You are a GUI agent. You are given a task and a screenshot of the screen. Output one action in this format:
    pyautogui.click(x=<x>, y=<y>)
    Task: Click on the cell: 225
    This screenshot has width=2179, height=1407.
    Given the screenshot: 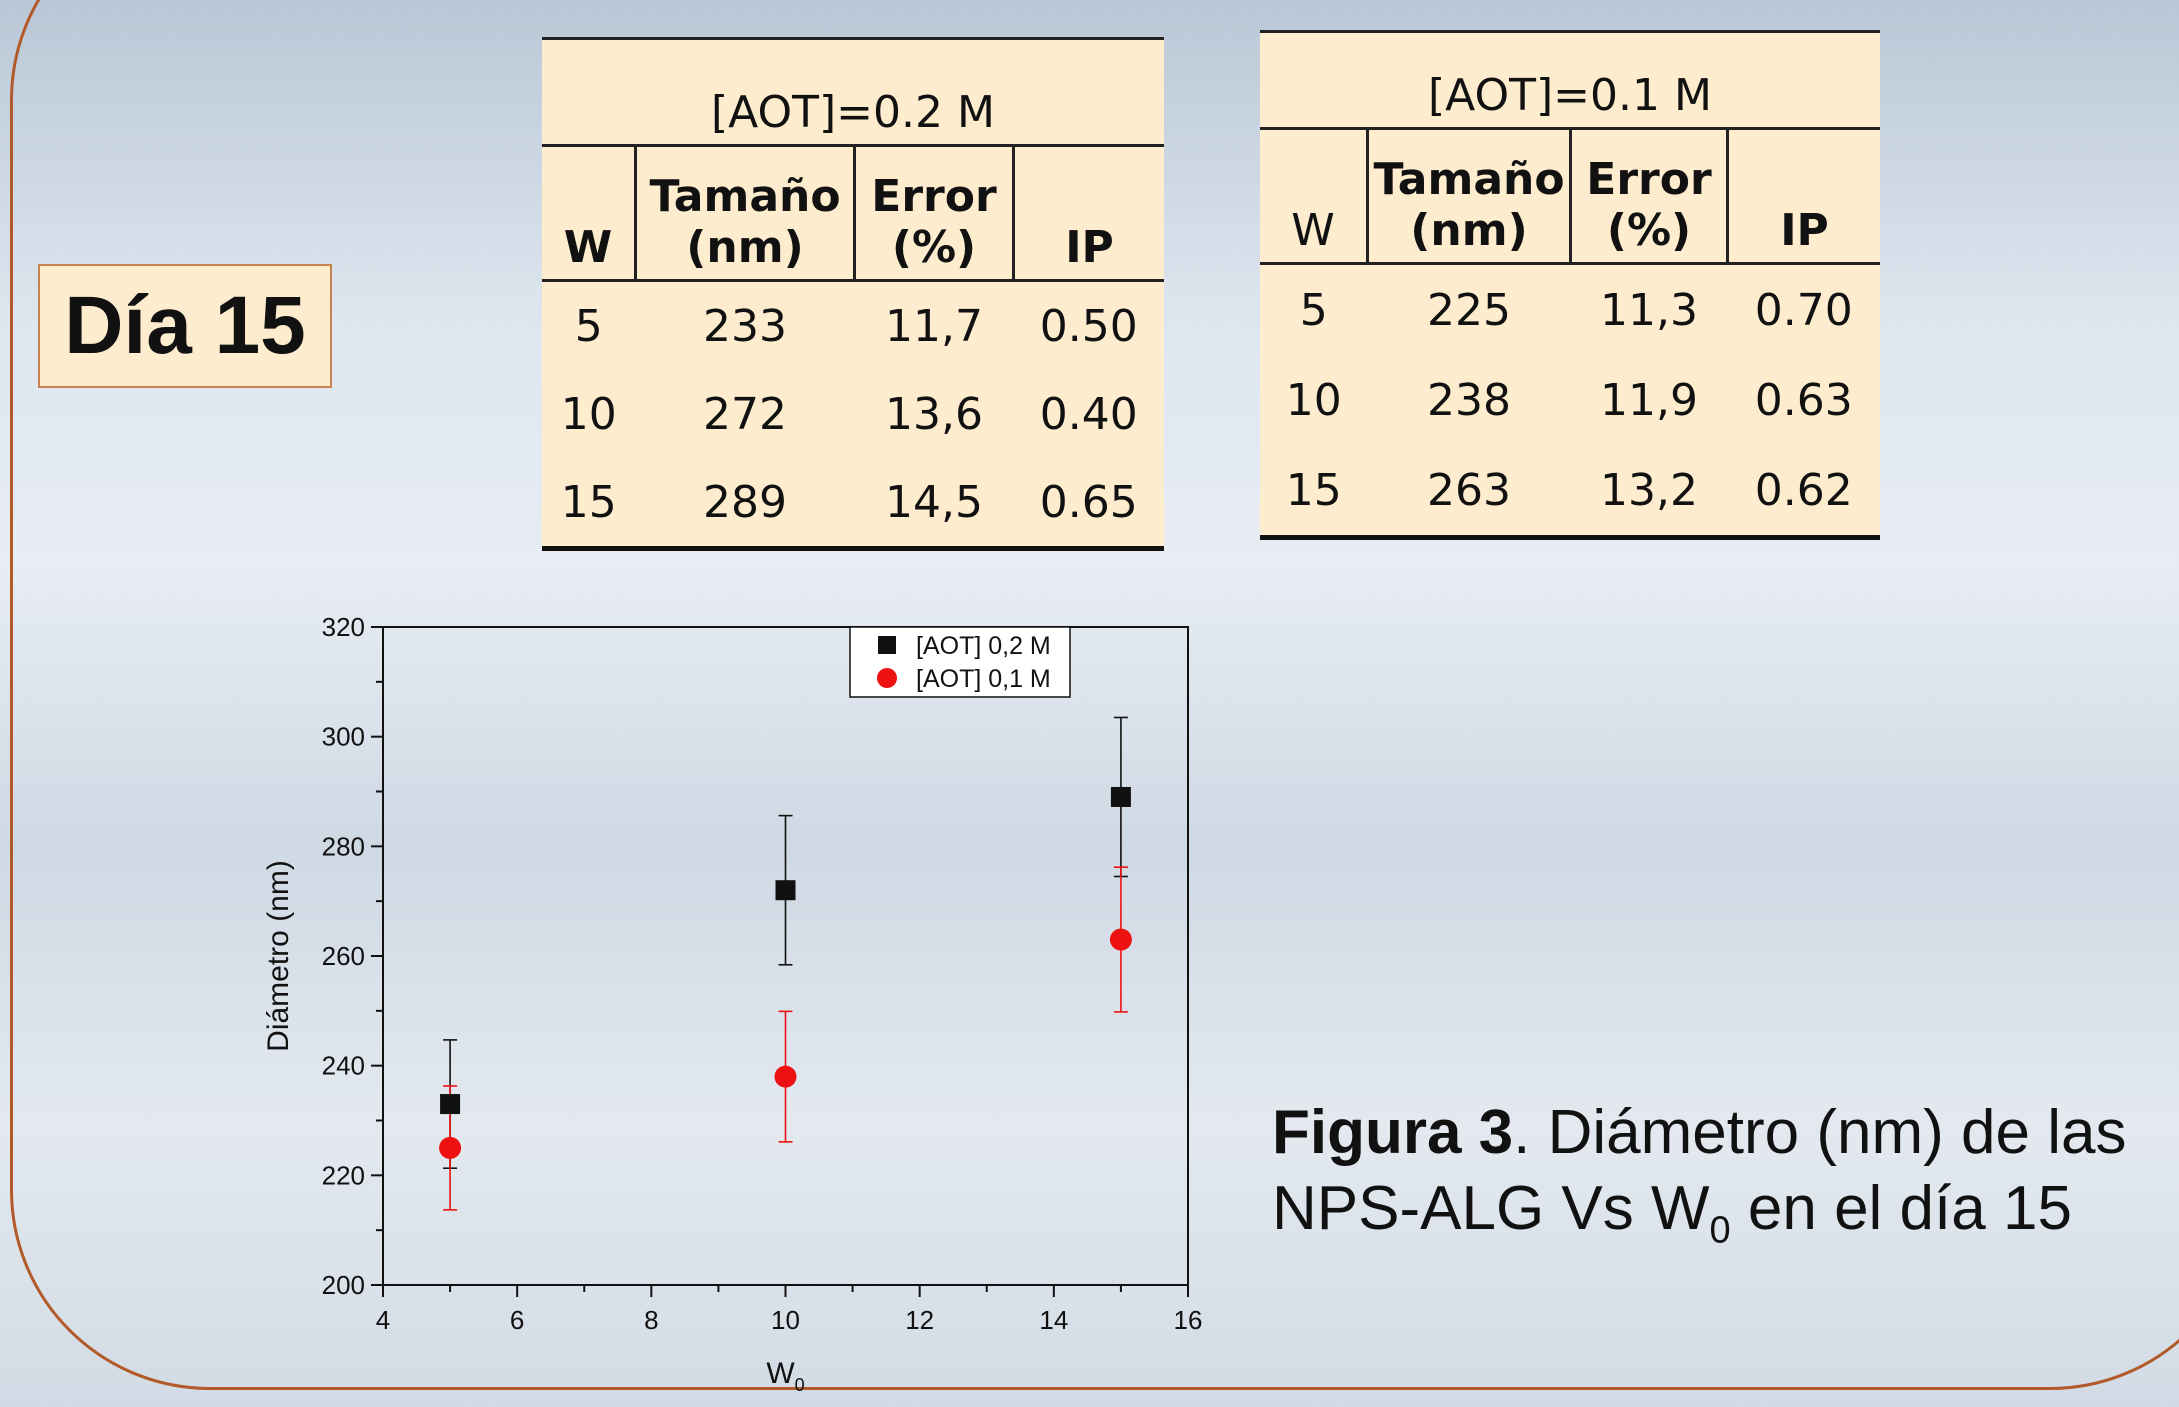 What is the action you would take?
    pyautogui.click(x=1469, y=310)
    